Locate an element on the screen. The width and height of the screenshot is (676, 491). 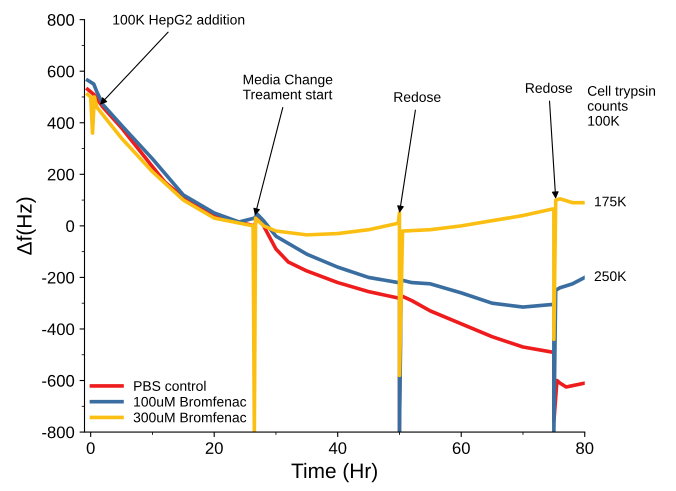
y-tick-label: -600 is located at coordinates (58, 380).